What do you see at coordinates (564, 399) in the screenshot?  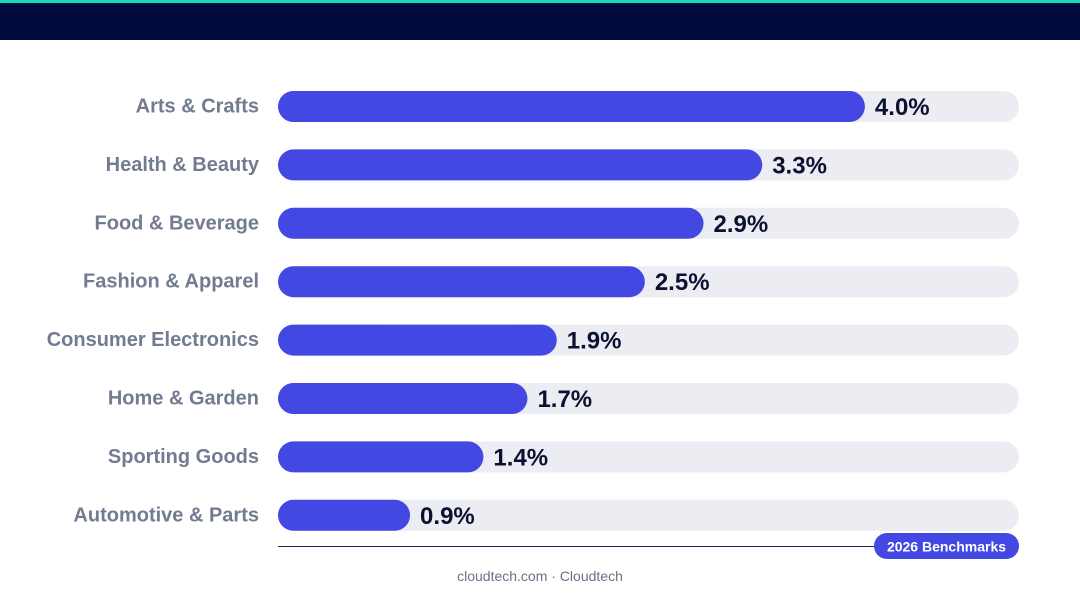 I see `value-label: 1.7%` at bounding box center [564, 399].